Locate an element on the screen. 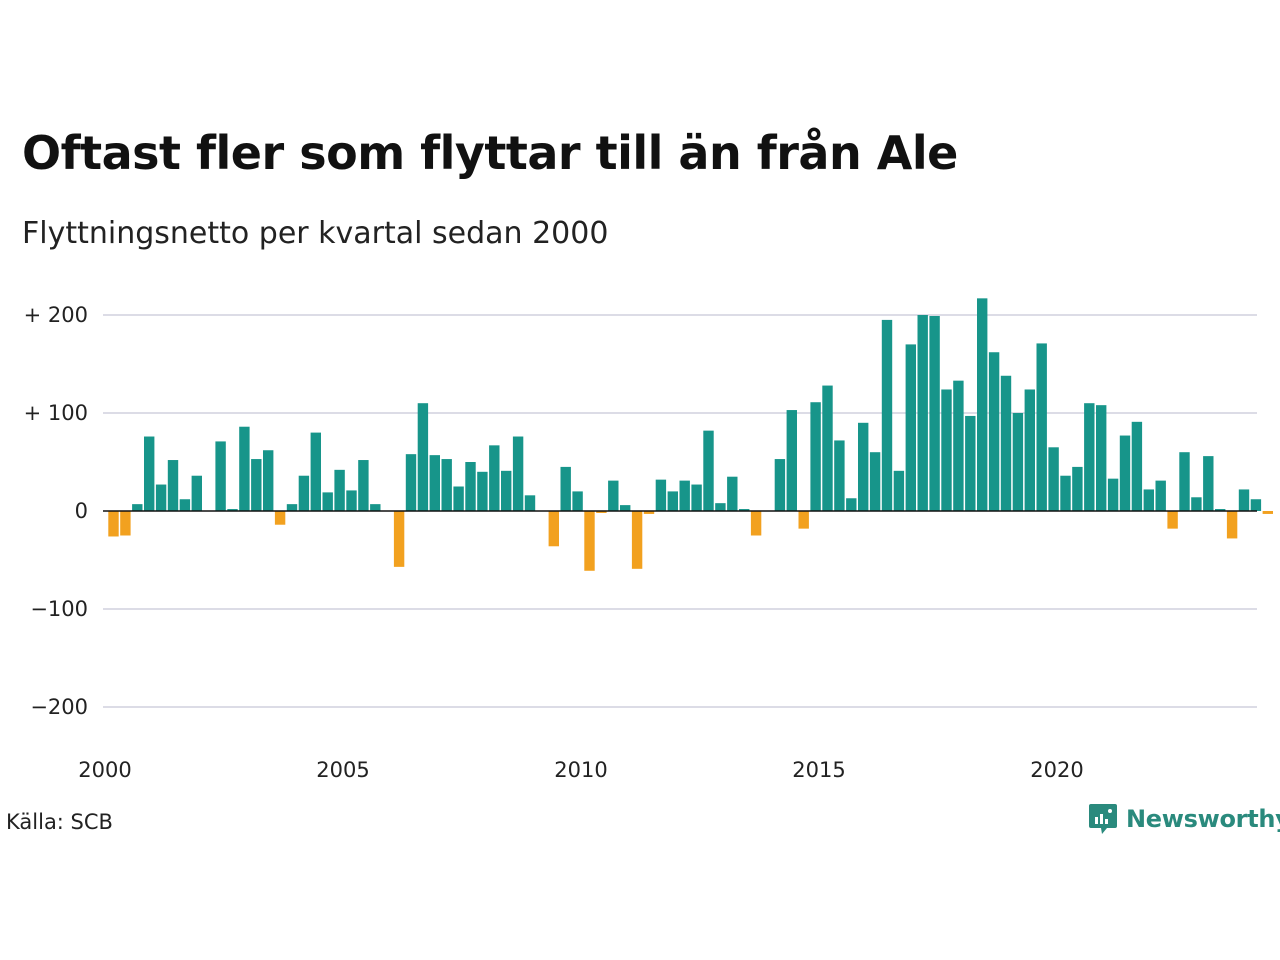  bar-2012K3 is located at coordinates (708, 470).